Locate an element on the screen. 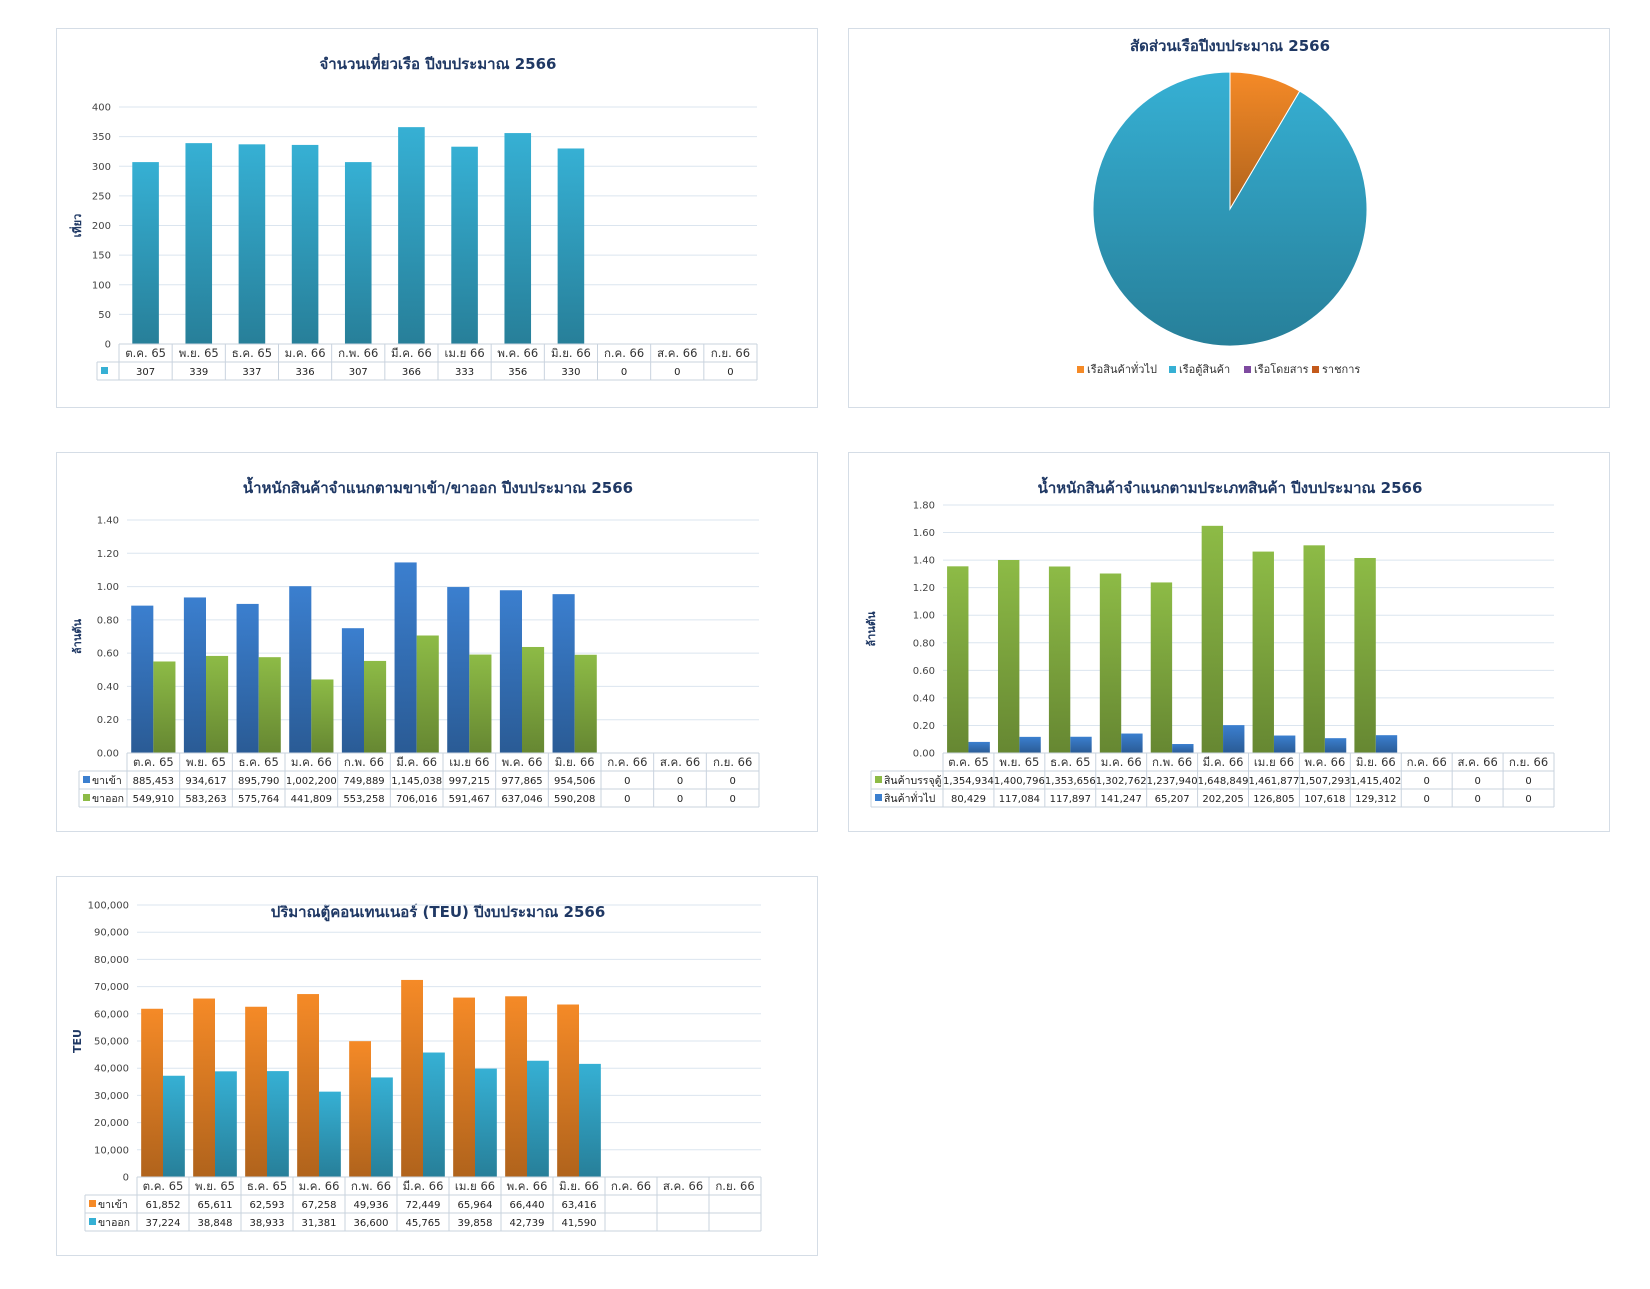 The width and height of the screenshot is (1650, 1289). y-tick-label: 150 is located at coordinates (101, 256).